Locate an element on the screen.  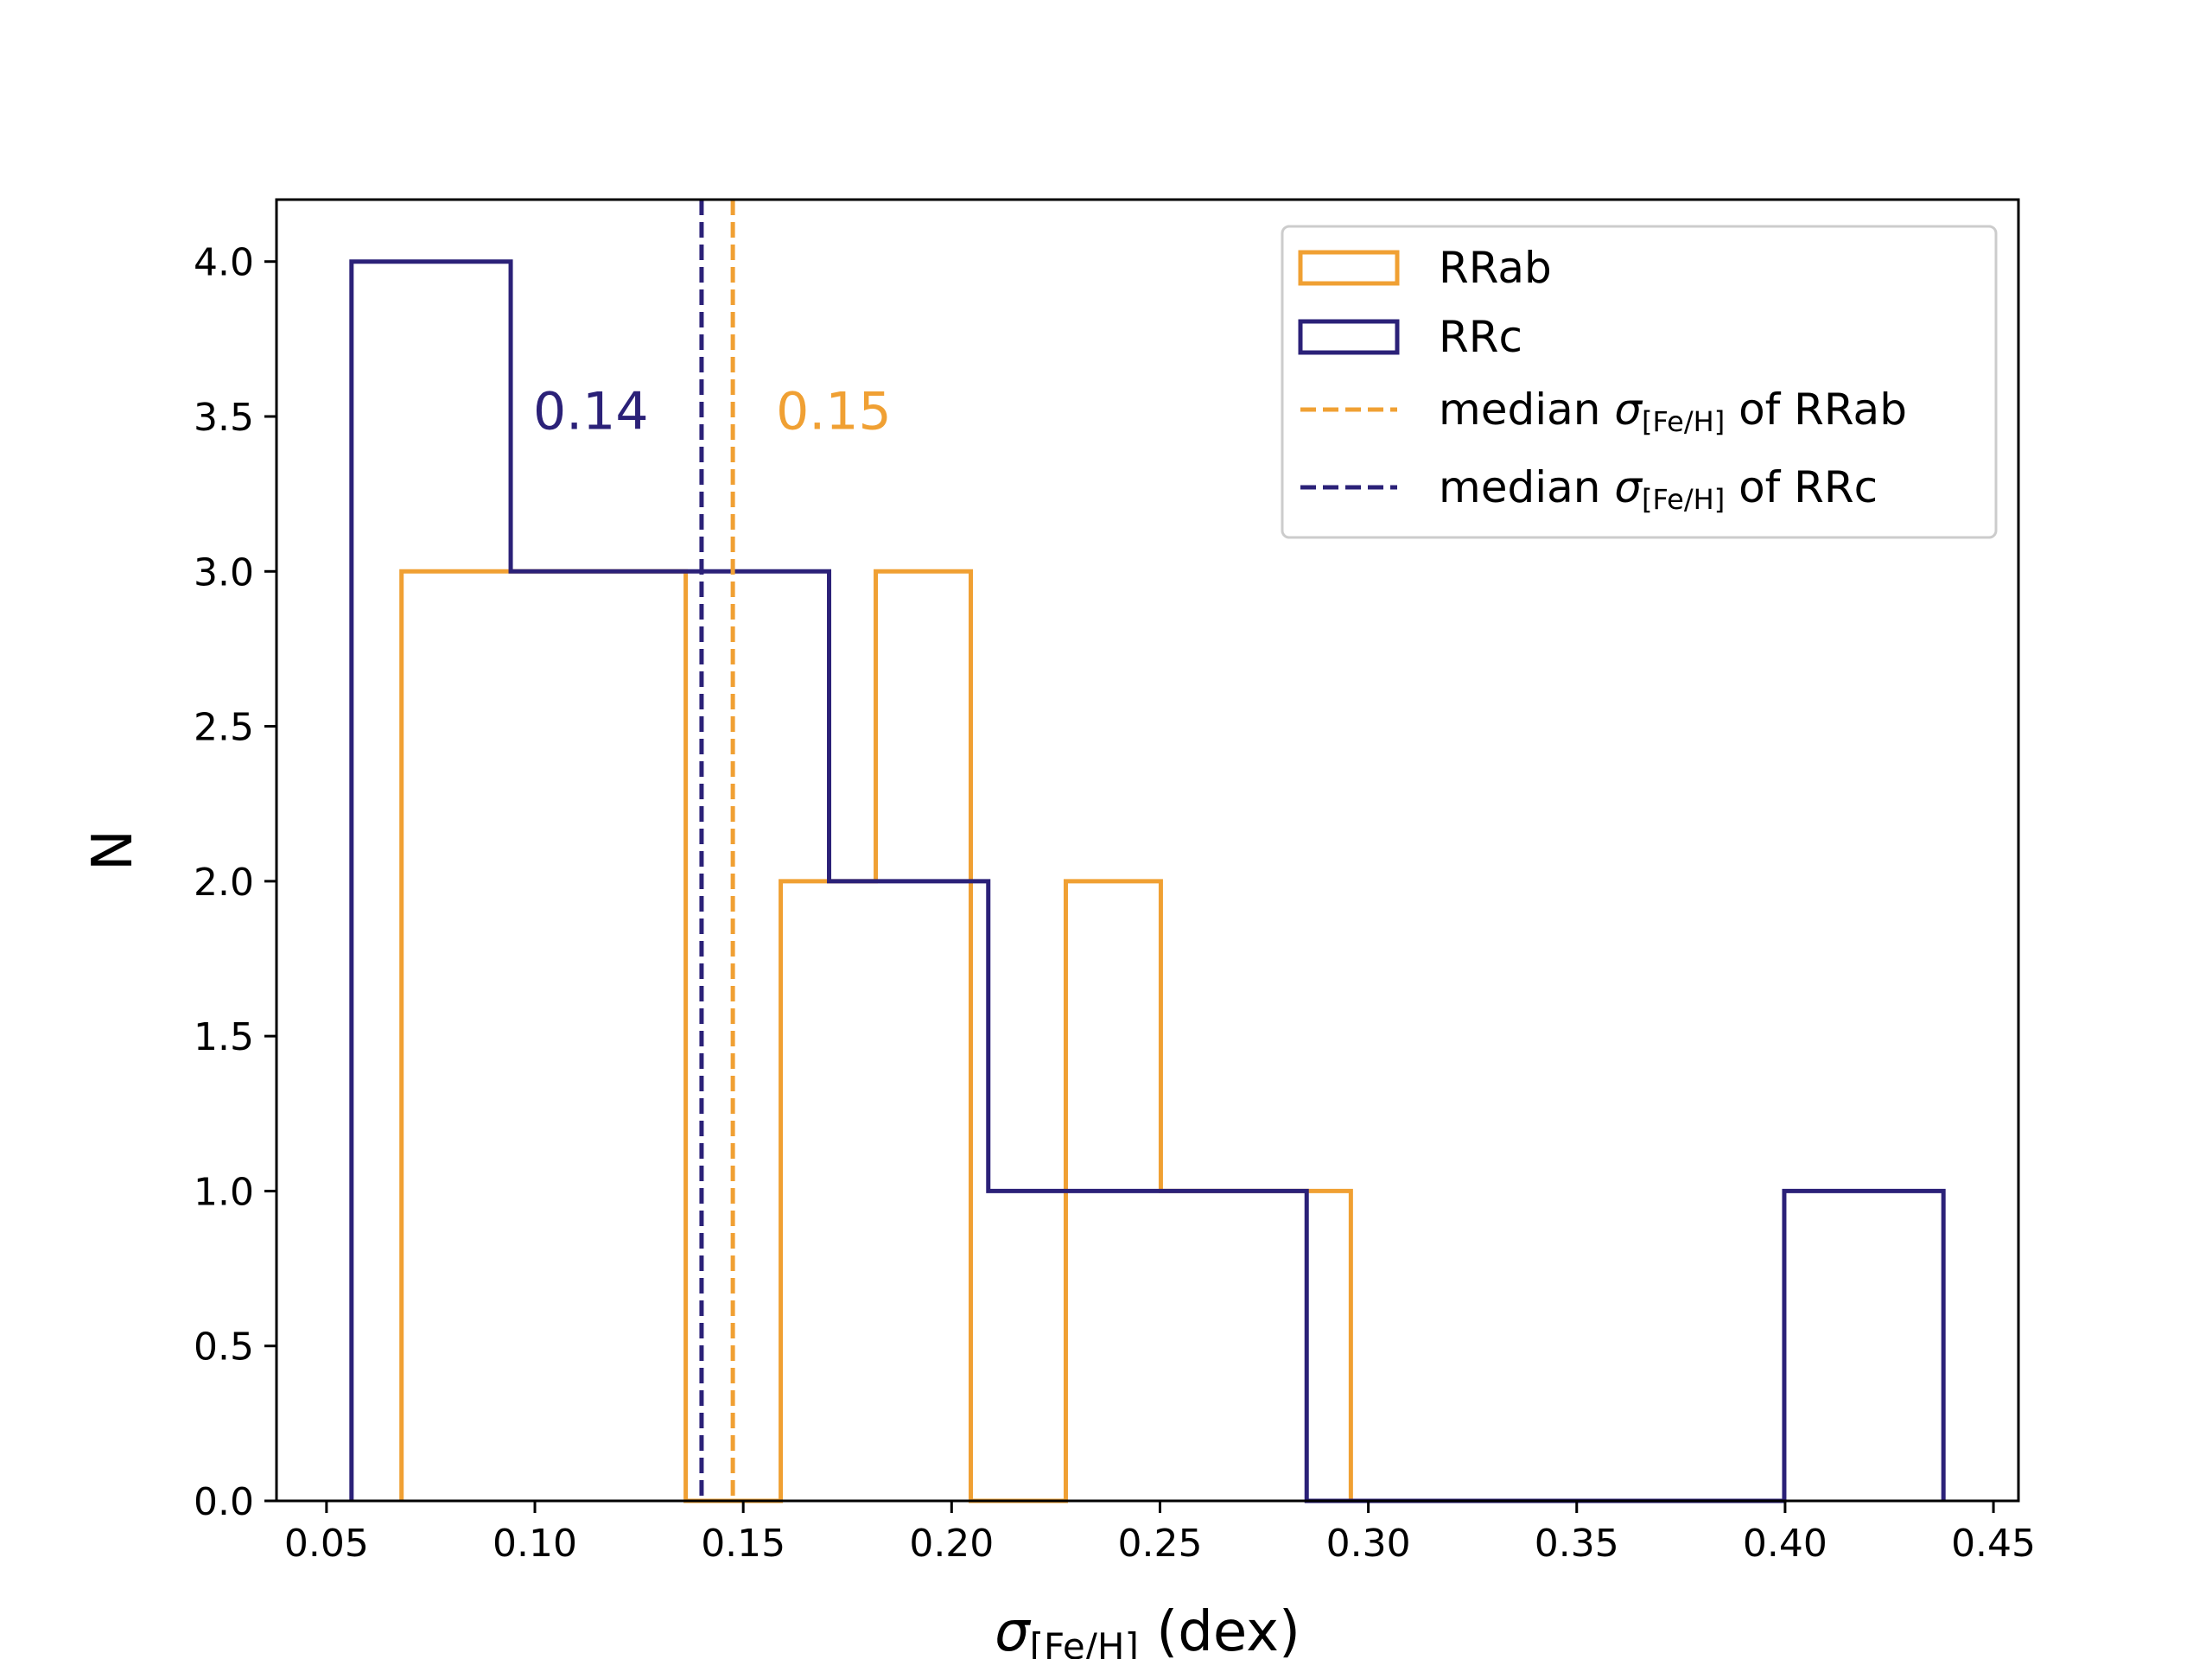
median-label-rrab: 0.15 is located at coordinates (834, 411).